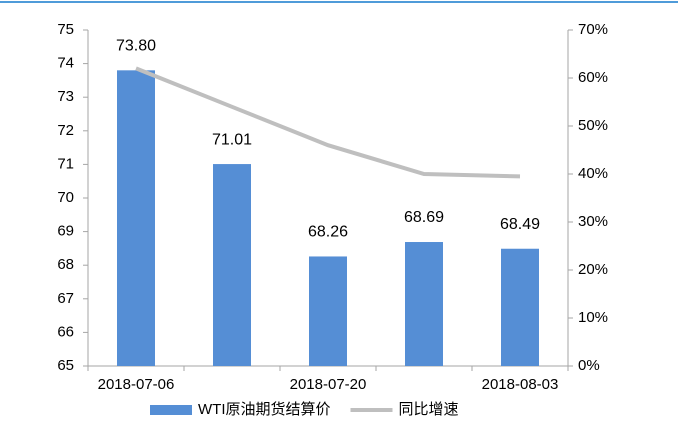 Image resolution: width=678 pixels, height=430 pixels. Describe the element at coordinates (65, 63) in the screenshot. I see `y-tick-label: 74` at that location.